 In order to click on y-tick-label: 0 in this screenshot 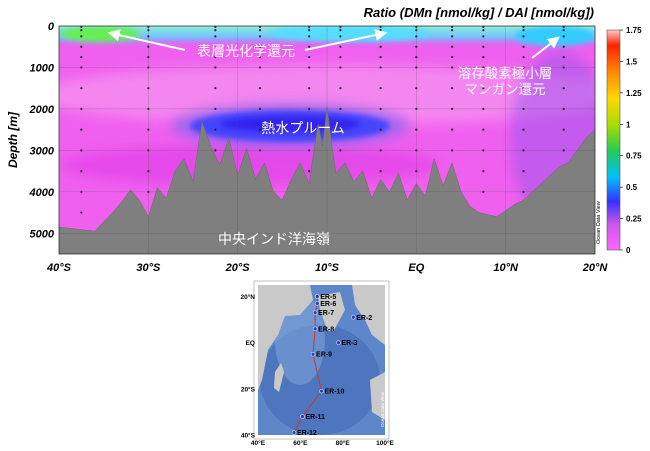, I will do `click(51, 27)`.